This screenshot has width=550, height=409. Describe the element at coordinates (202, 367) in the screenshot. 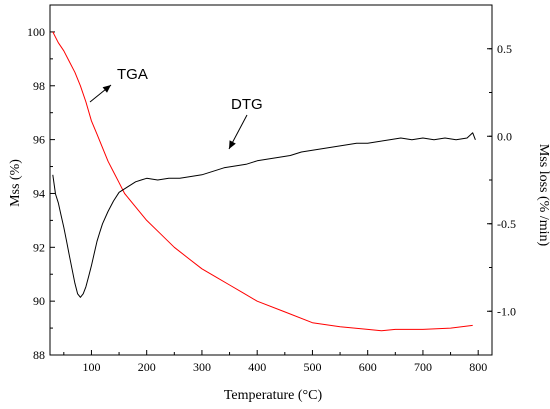

I see `x-tick-label: 300` at that location.